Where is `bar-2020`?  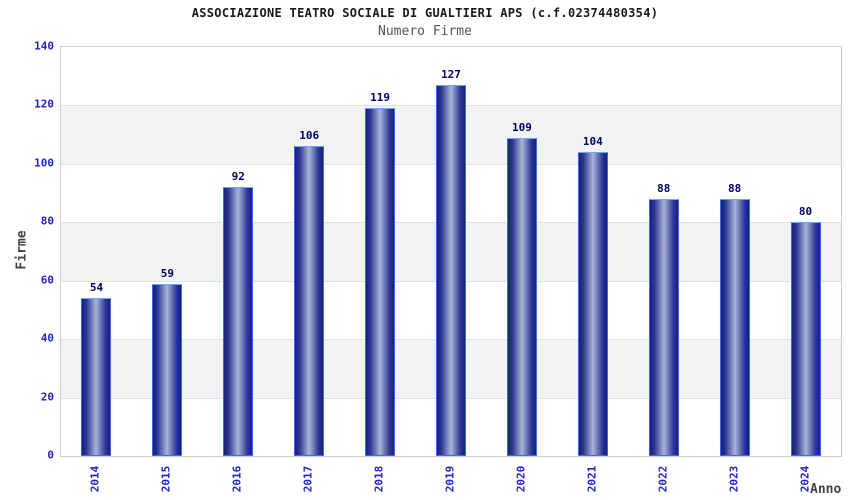 bar-2020 is located at coordinates (521, 296).